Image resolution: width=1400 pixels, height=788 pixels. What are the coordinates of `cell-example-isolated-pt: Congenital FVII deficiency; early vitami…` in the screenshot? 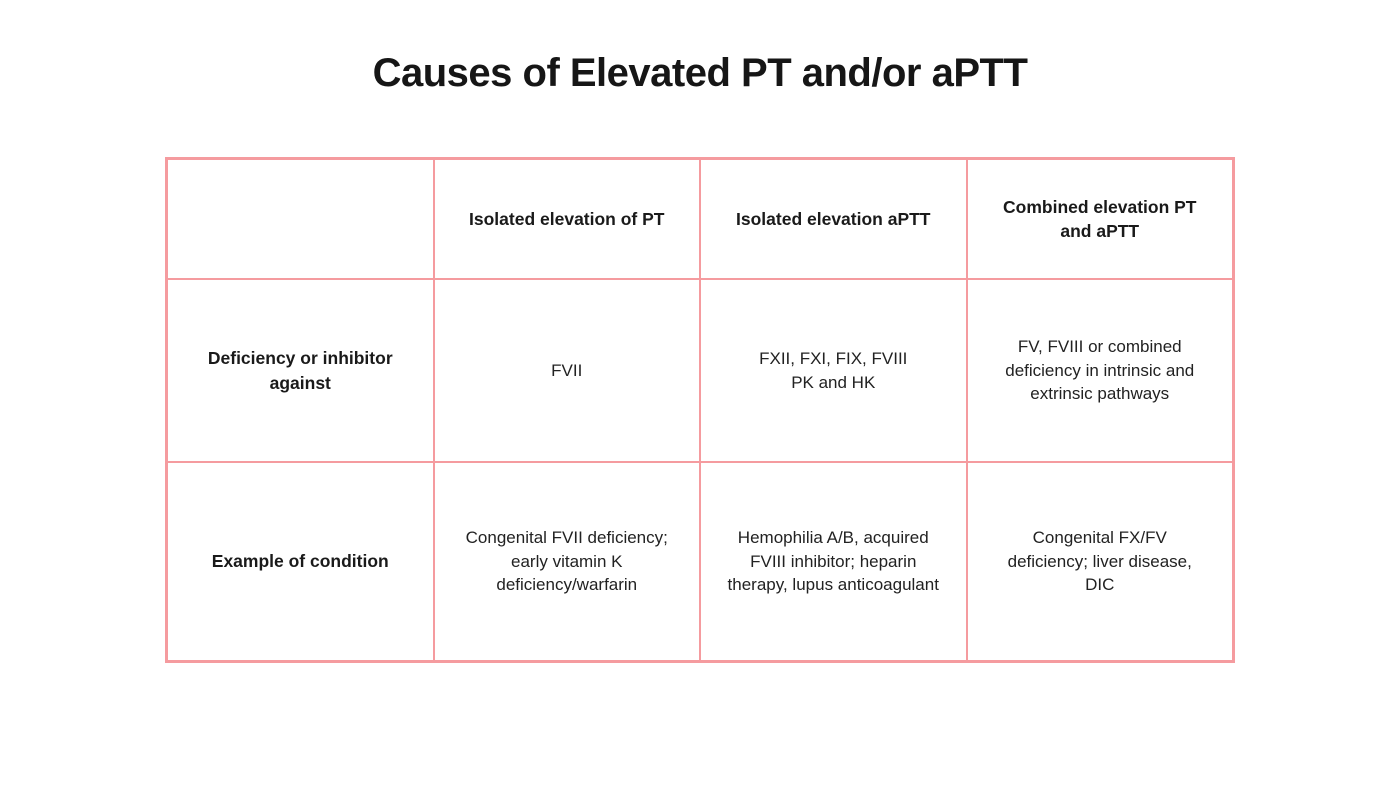 It's located at (566, 561).